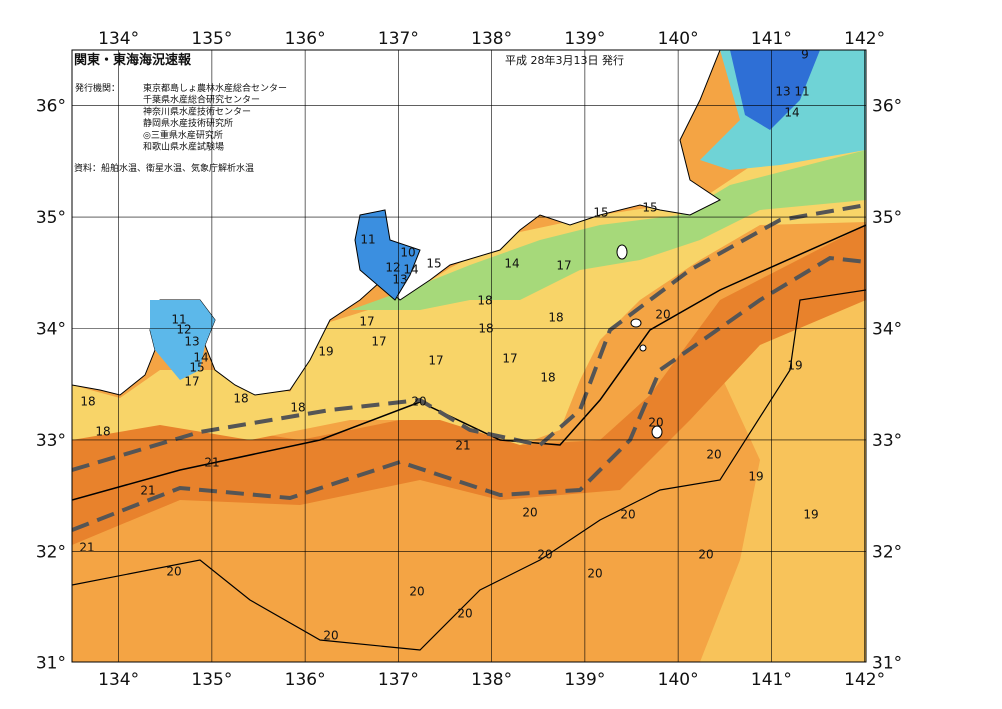 Image resolution: width=1002 pixels, height=709 pixels. What do you see at coordinates (387, 255) in the screenshot?
I see `ise-bay` at bounding box center [387, 255].